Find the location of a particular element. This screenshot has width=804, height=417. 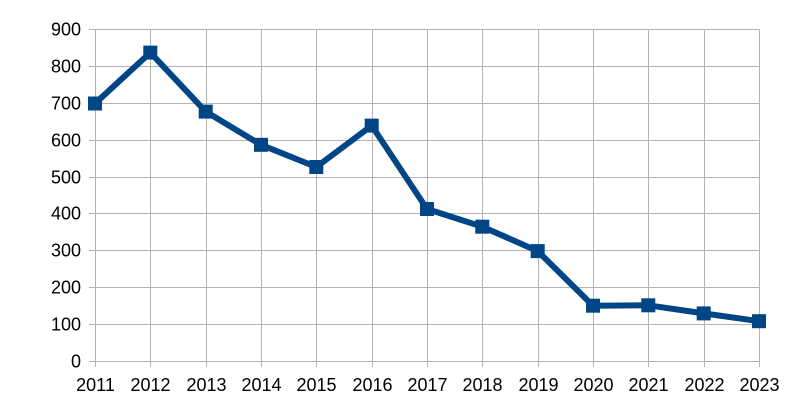

x-tick-label: 2018 is located at coordinates (482, 385).